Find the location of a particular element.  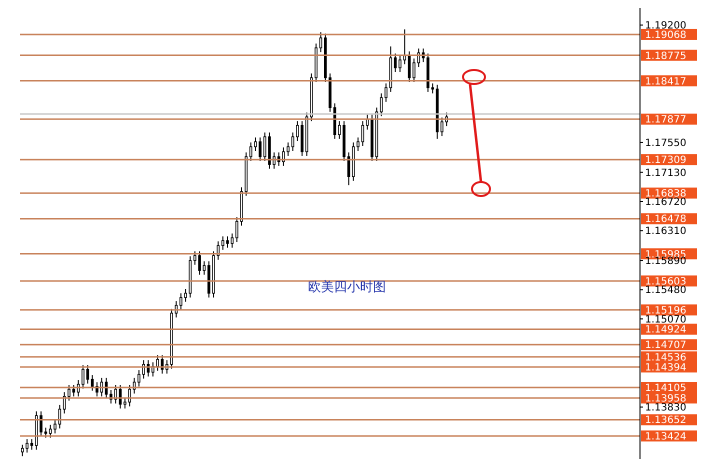

ref-line-label: 1.17877 is located at coordinates (665, 120).